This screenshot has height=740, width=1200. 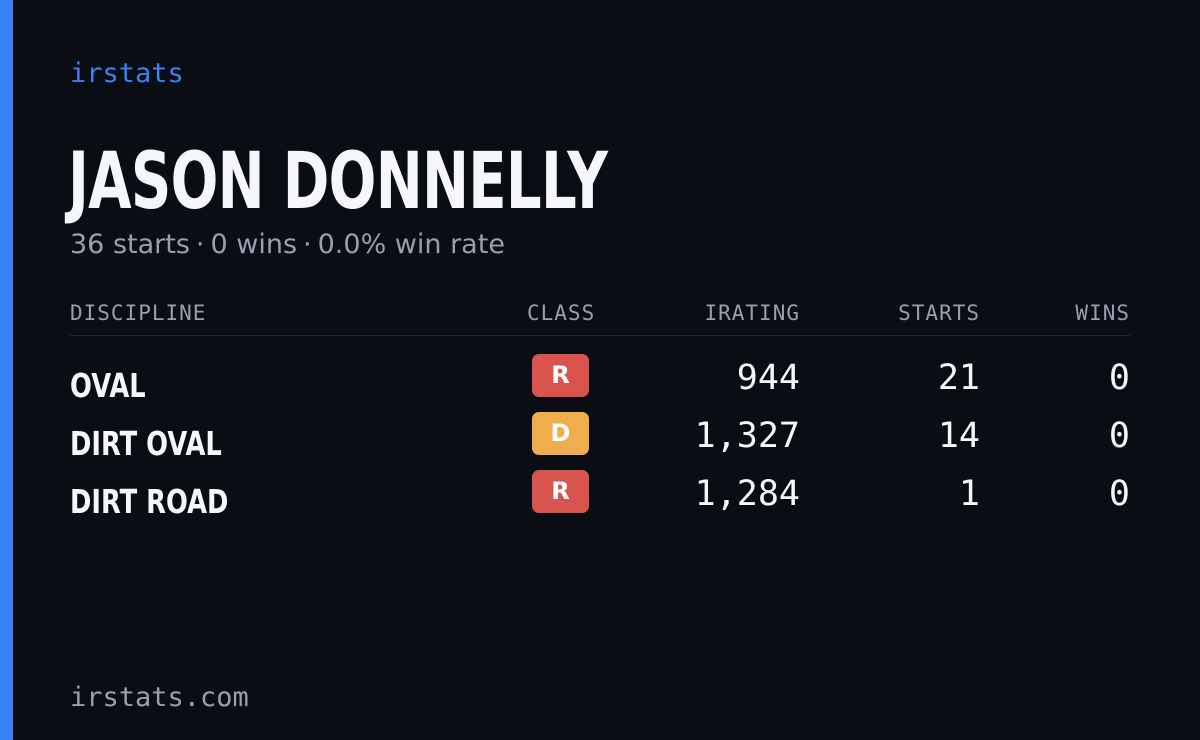 What do you see at coordinates (939, 313) in the screenshot?
I see `header-starts: STARTS` at bounding box center [939, 313].